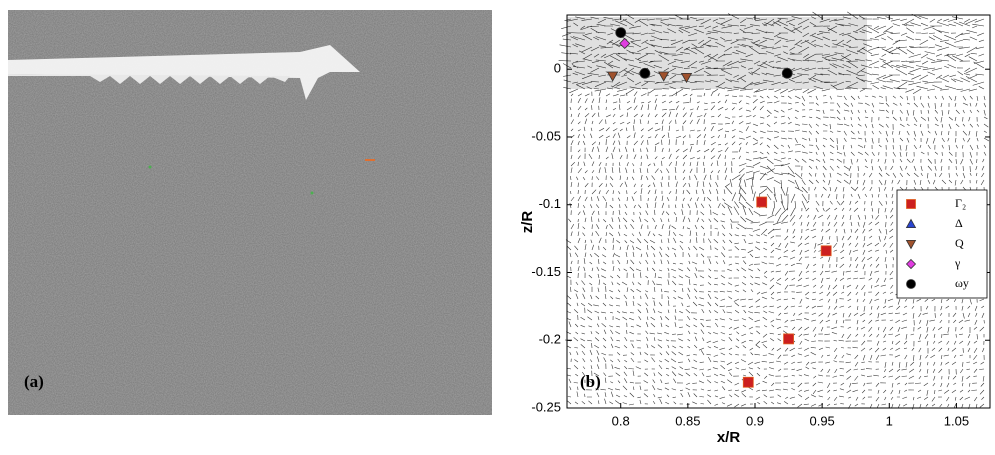  I want to click on y-tick-label: 0, so click(557, 68).